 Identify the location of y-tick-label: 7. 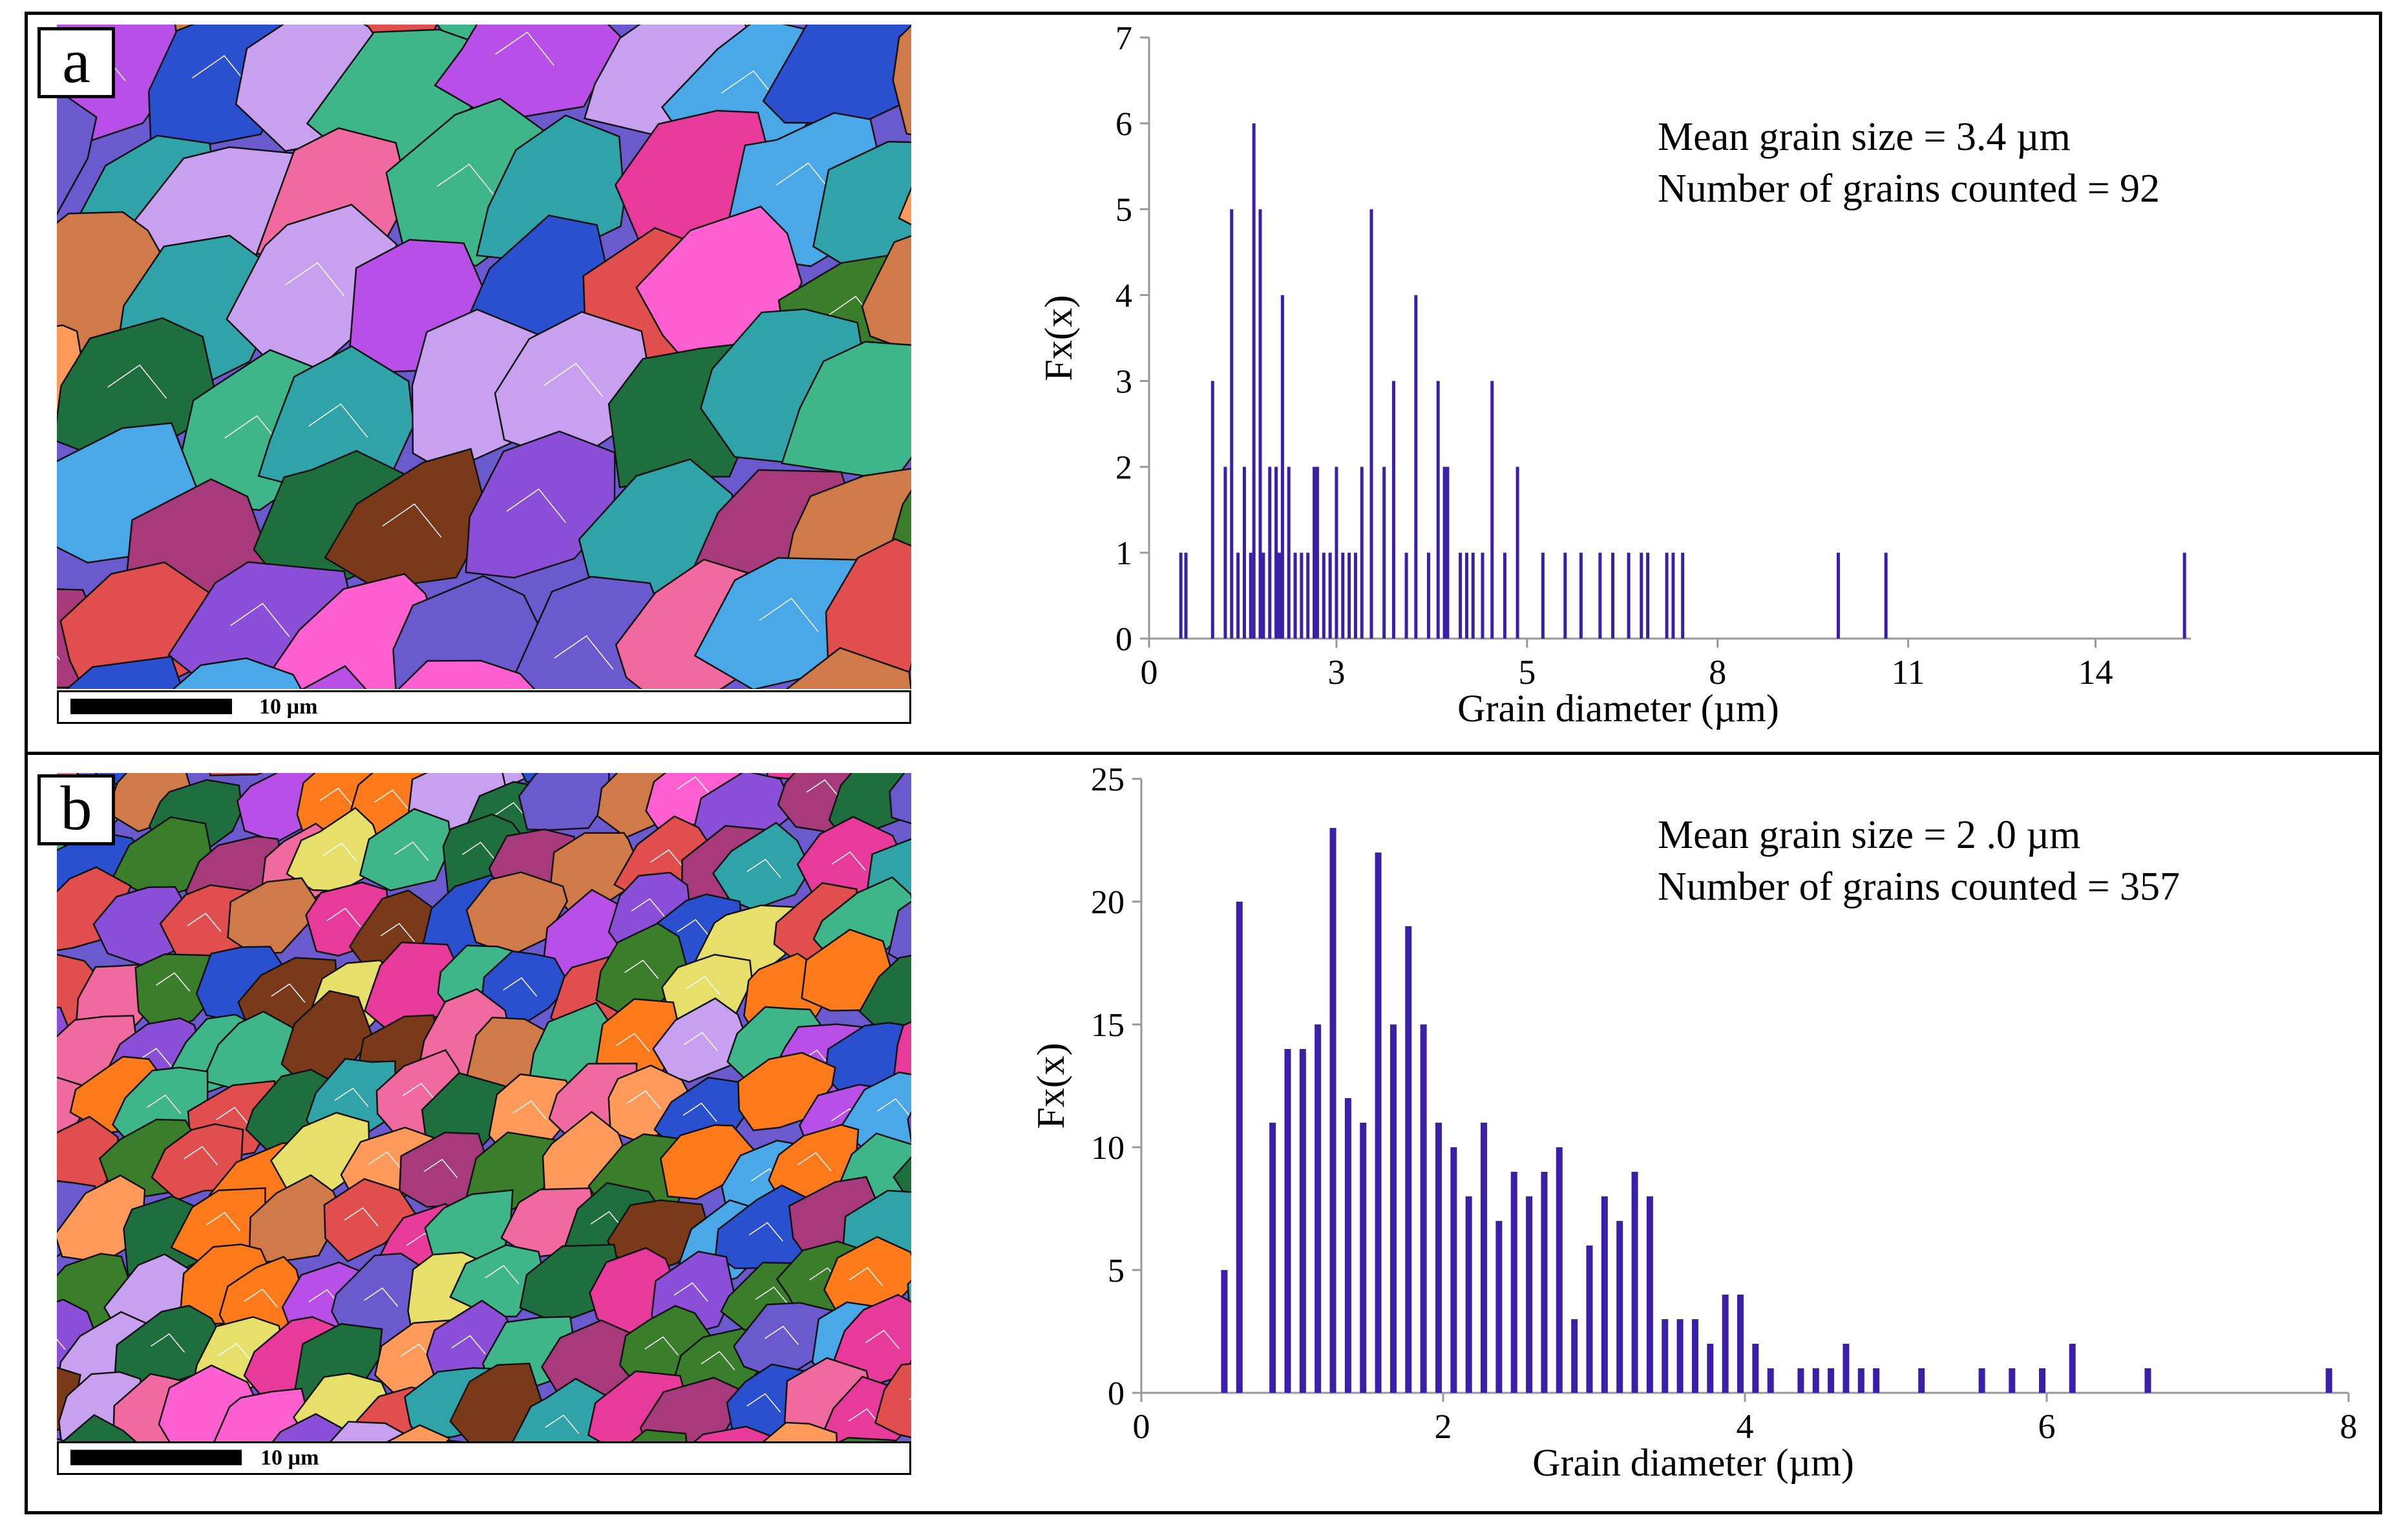
(1123, 38).